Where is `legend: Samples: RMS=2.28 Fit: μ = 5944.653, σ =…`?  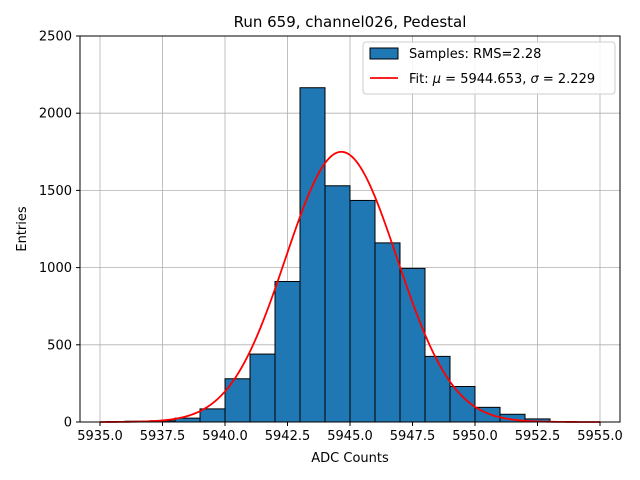 legend: Samples: RMS=2.28 Fit: μ = 5944.653, σ =… is located at coordinates (489, 68).